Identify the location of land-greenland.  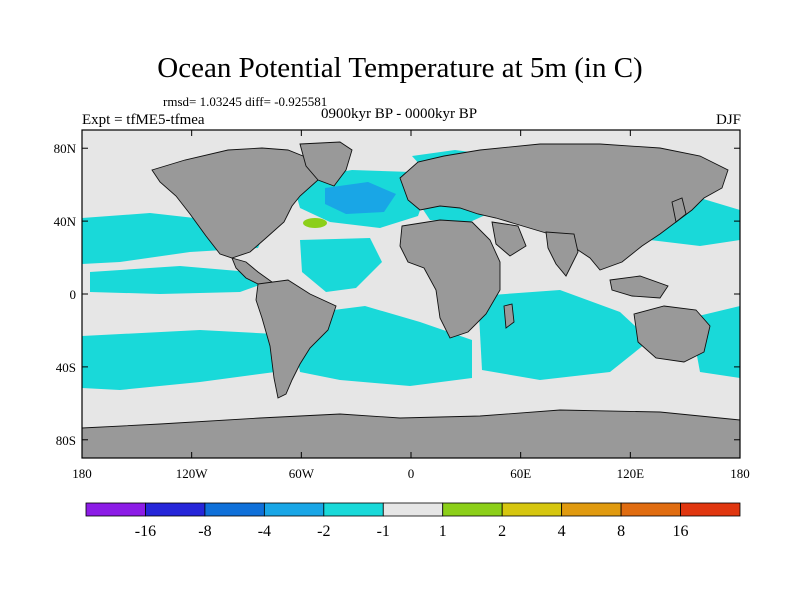
(326, 164).